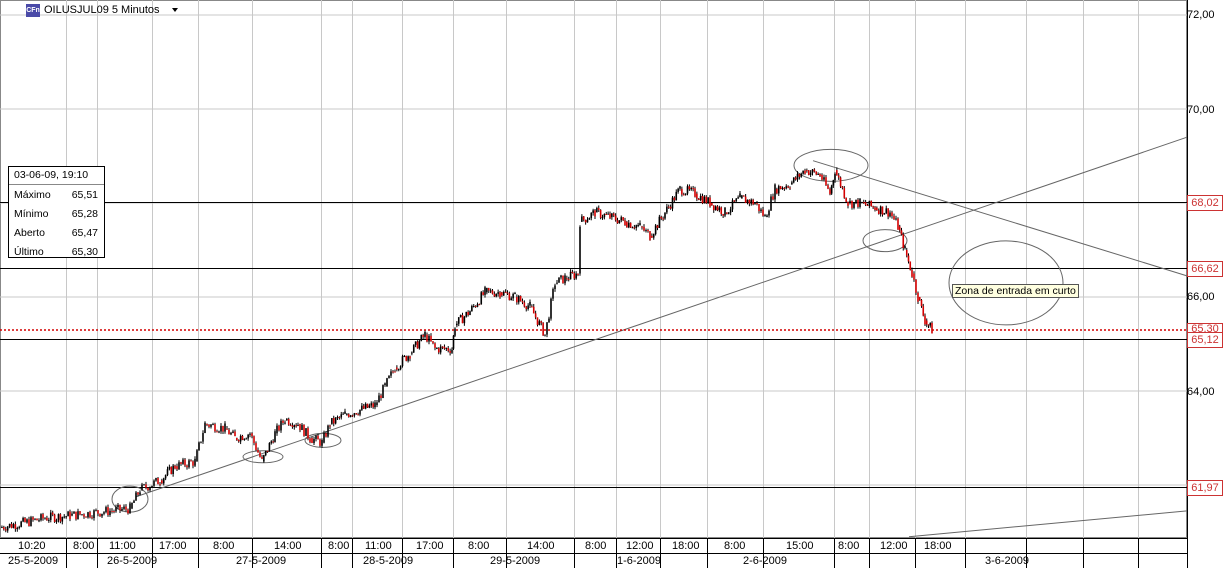 This screenshot has height=568, width=1227. What do you see at coordinates (1015, 291) in the screenshot?
I see `entry-zone-label: Zona de entrada em curto` at bounding box center [1015, 291].